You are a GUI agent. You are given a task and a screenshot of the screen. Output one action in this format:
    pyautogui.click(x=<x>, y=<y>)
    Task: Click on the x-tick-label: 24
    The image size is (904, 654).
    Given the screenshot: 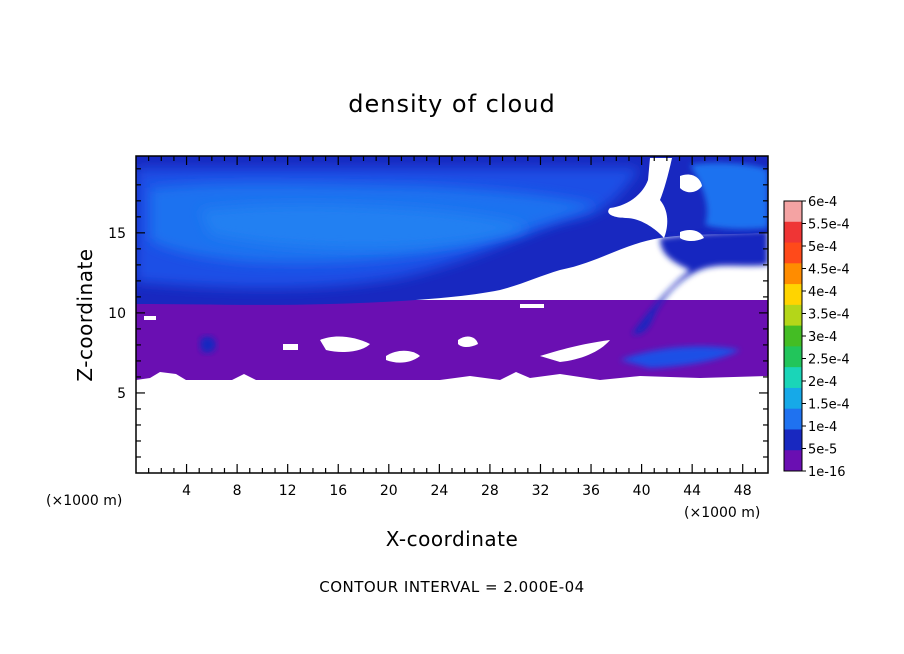 What is the action you would take?
    pyautogui.click(x=439, y=491)
    